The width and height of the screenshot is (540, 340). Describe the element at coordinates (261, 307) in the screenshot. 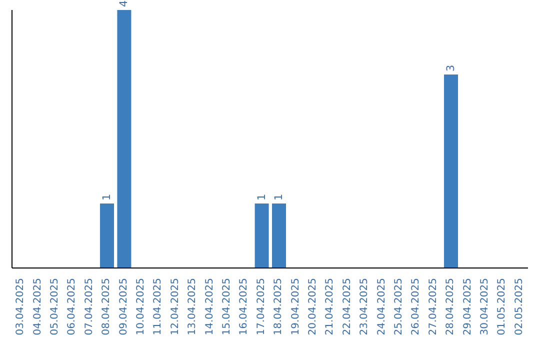

I see `x-tick-label: 17.04.2025` at that location.